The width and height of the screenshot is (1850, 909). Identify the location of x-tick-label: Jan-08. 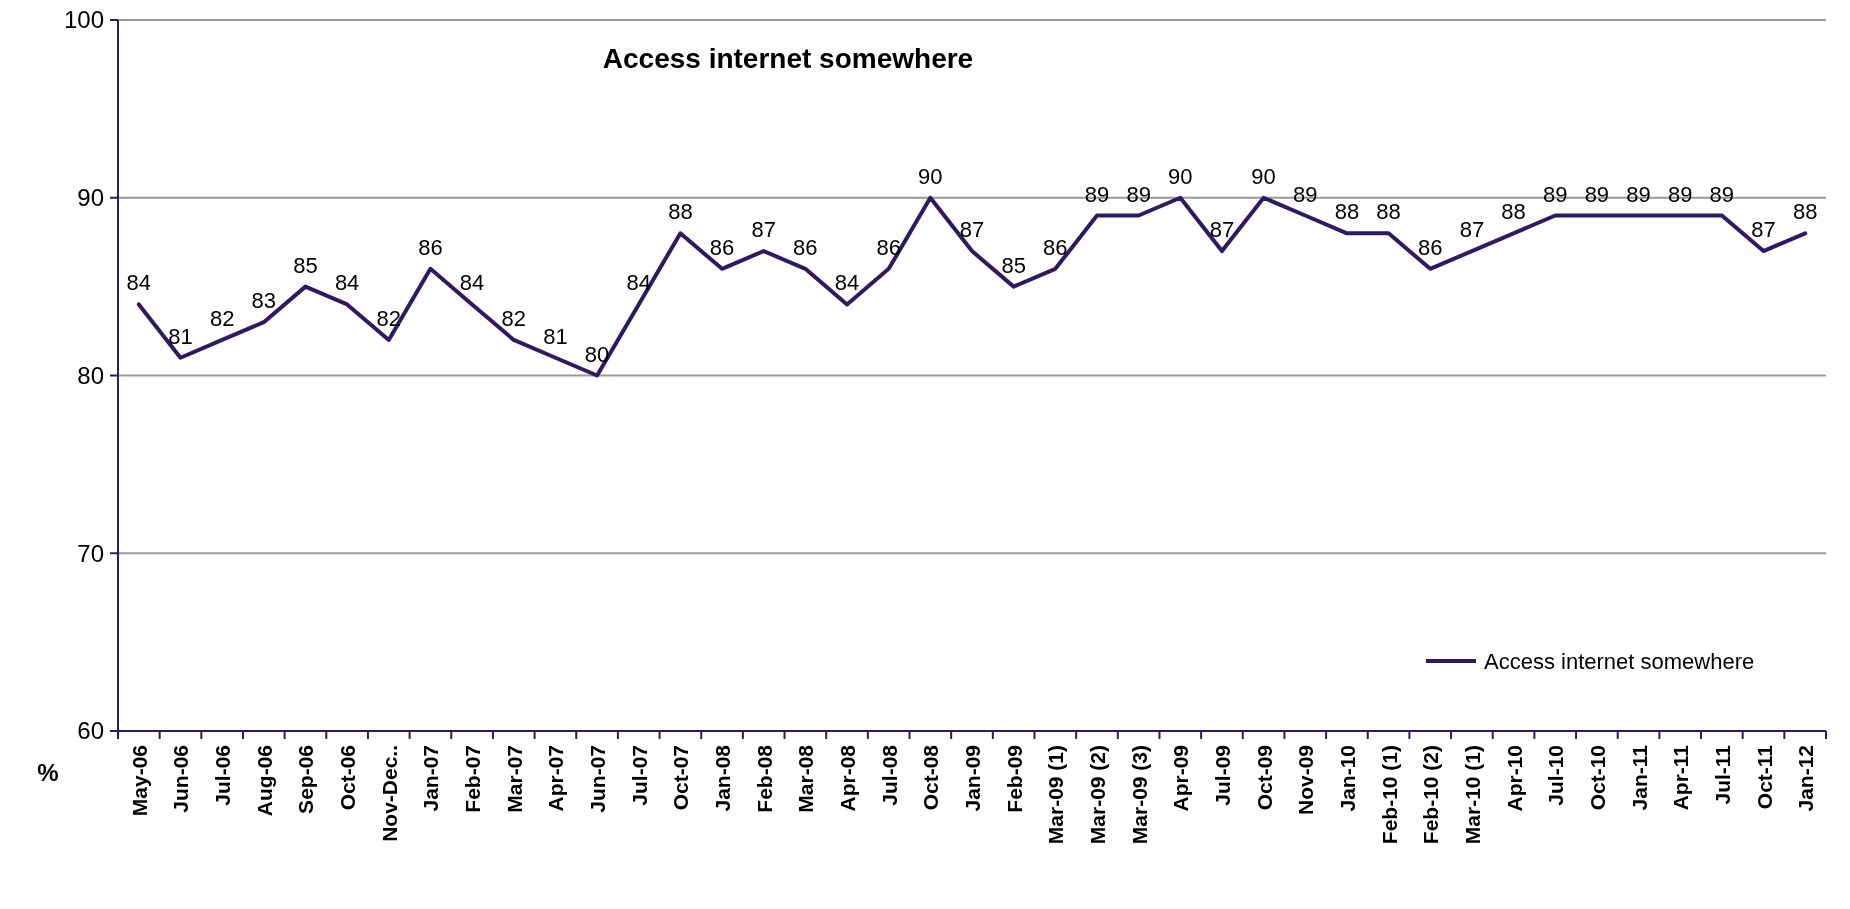
(723, 778).